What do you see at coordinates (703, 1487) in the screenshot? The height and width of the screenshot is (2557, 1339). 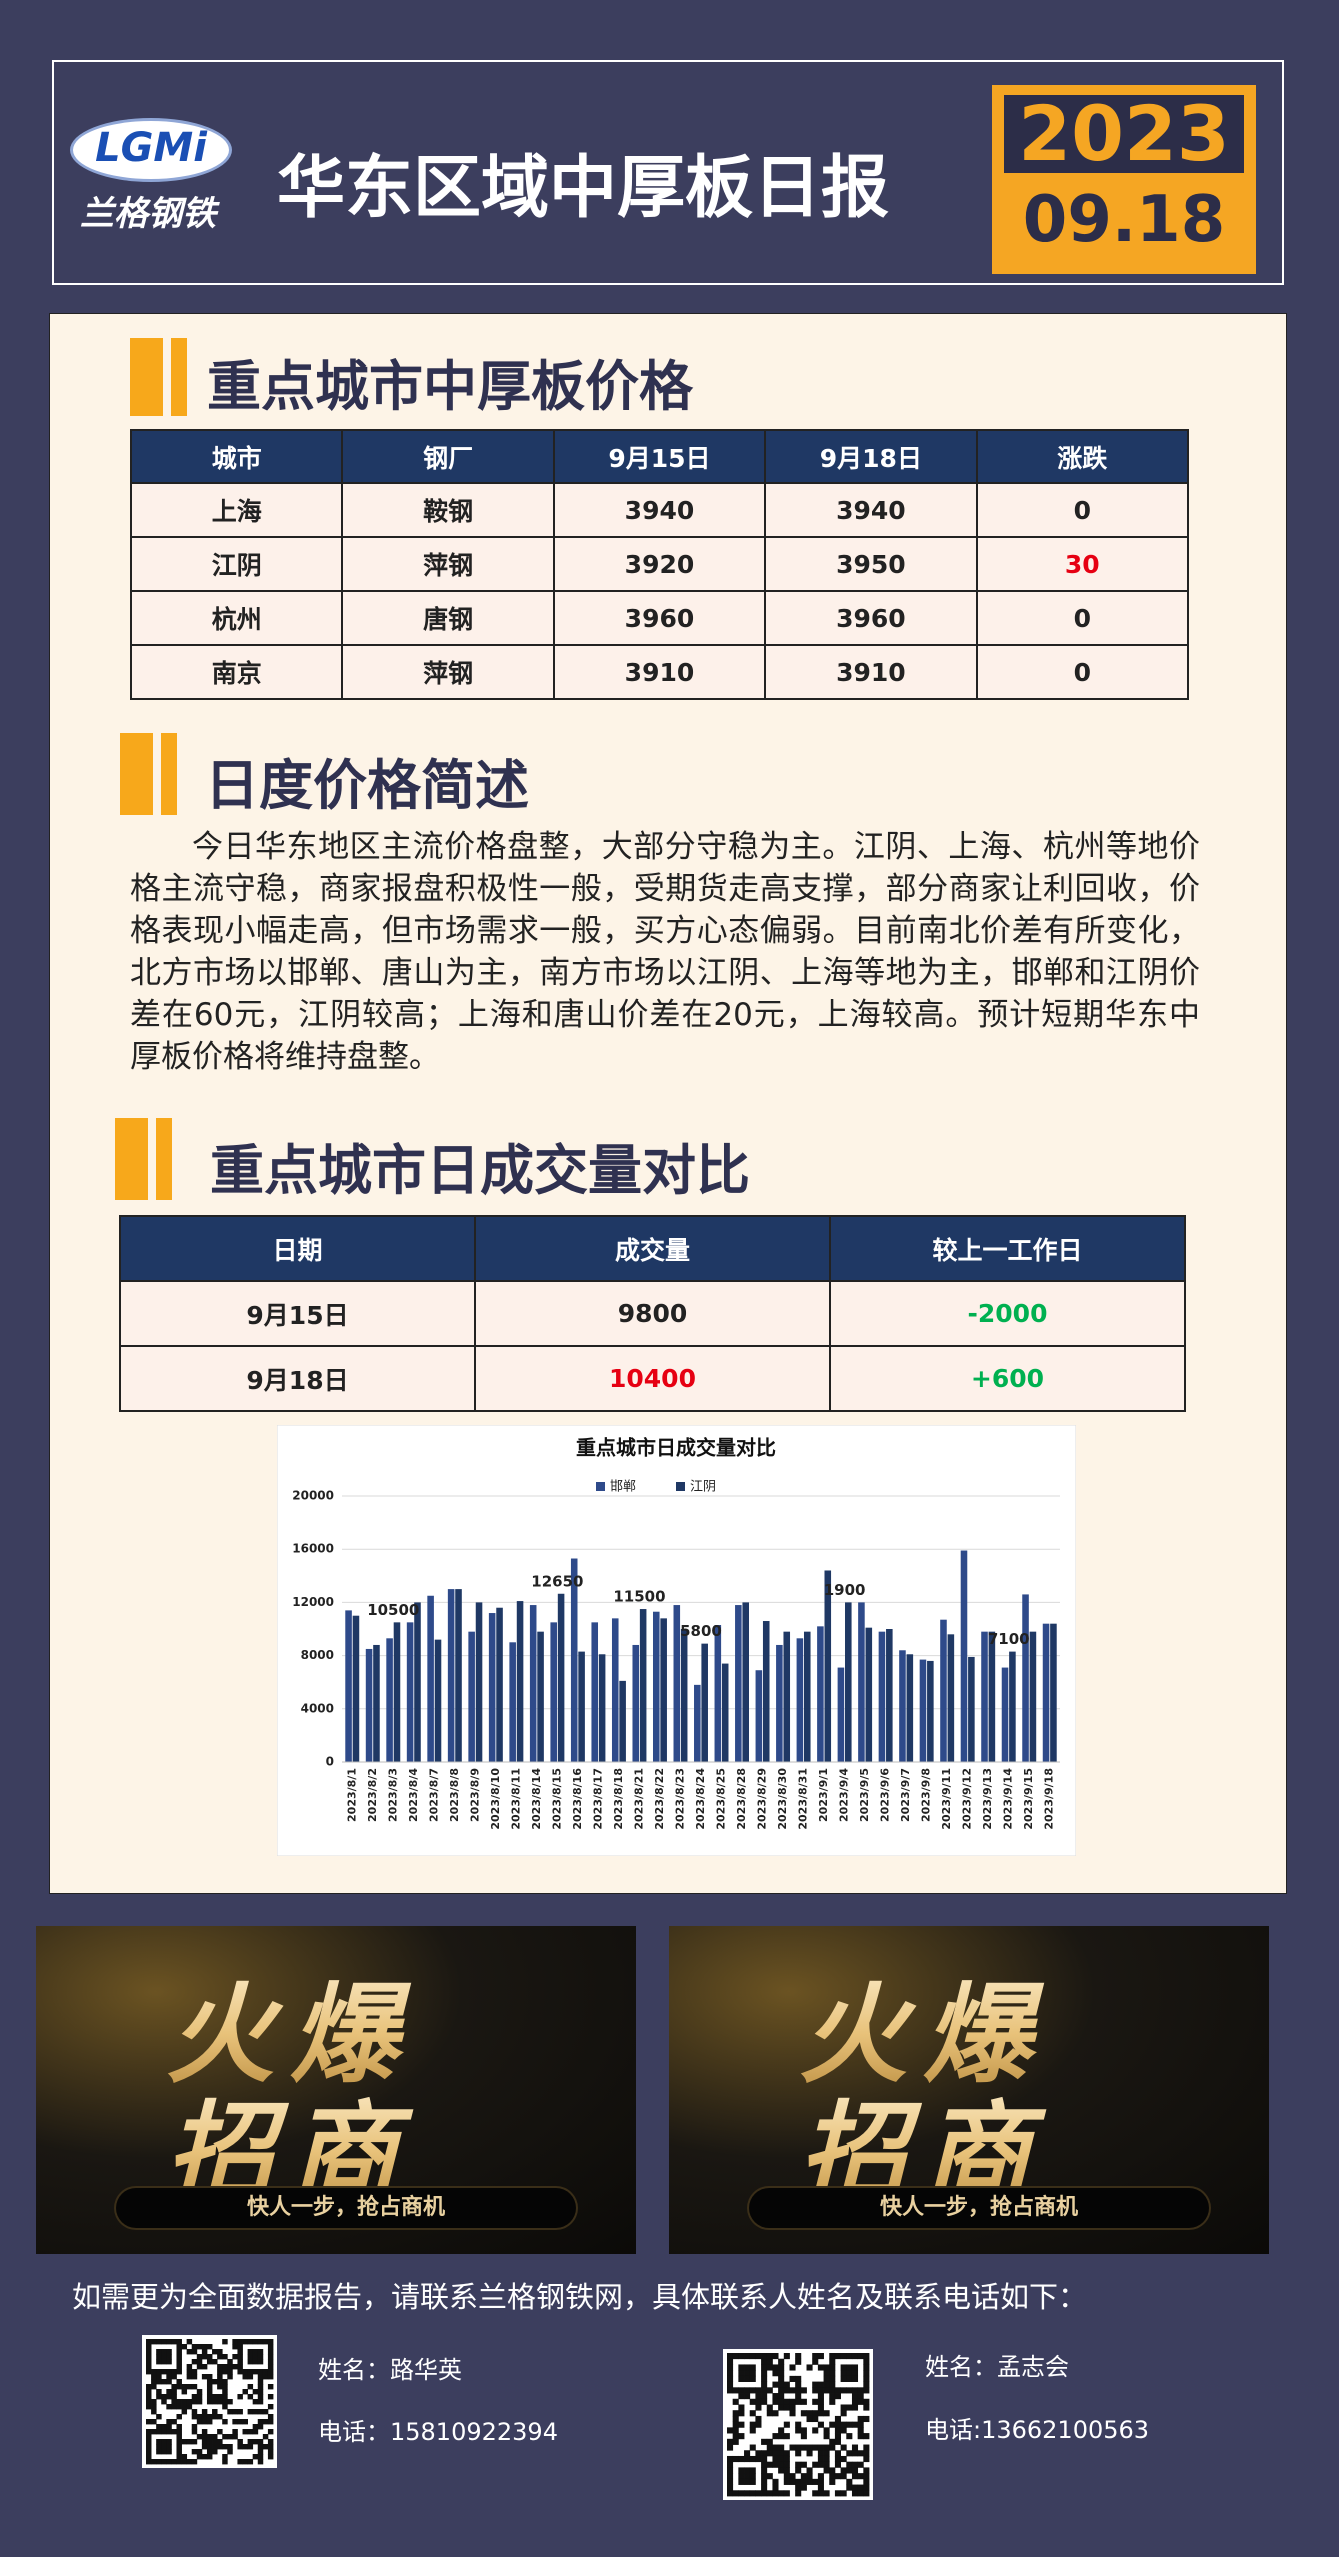 I see `legend-label: 江阴` at bounding box center [703, 1487].